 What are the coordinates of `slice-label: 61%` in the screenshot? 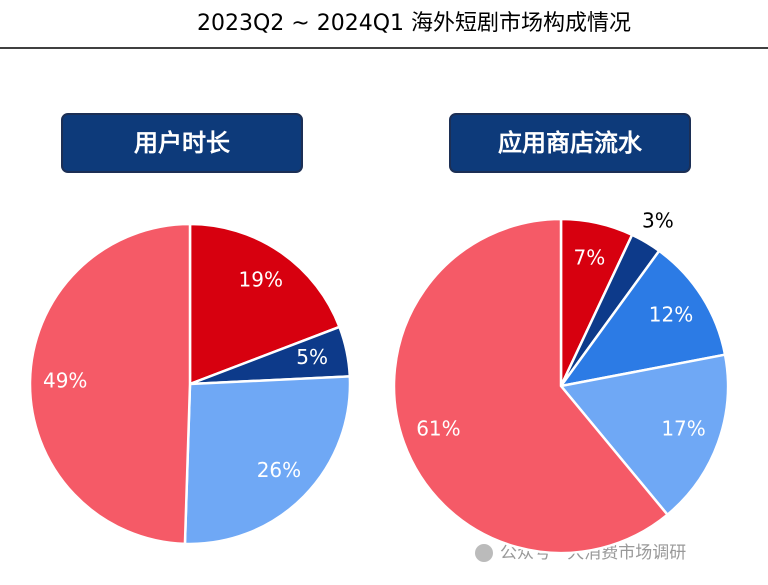 It's located at (438, 429).